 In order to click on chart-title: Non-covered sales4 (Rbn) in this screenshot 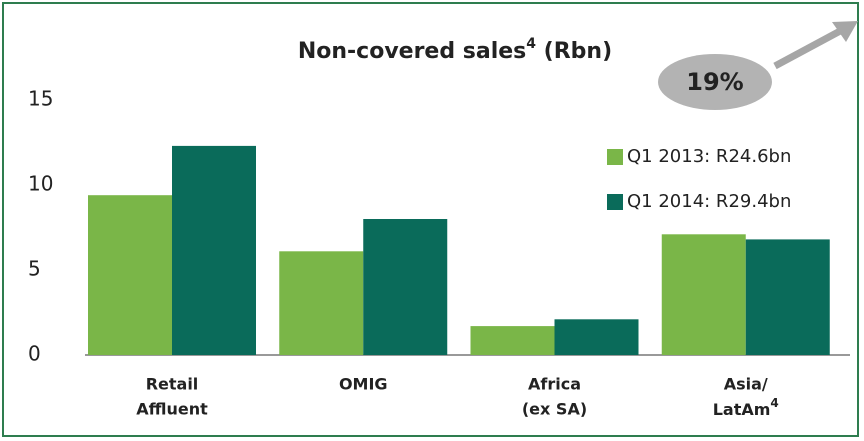, I will do `click(455, 50)`.